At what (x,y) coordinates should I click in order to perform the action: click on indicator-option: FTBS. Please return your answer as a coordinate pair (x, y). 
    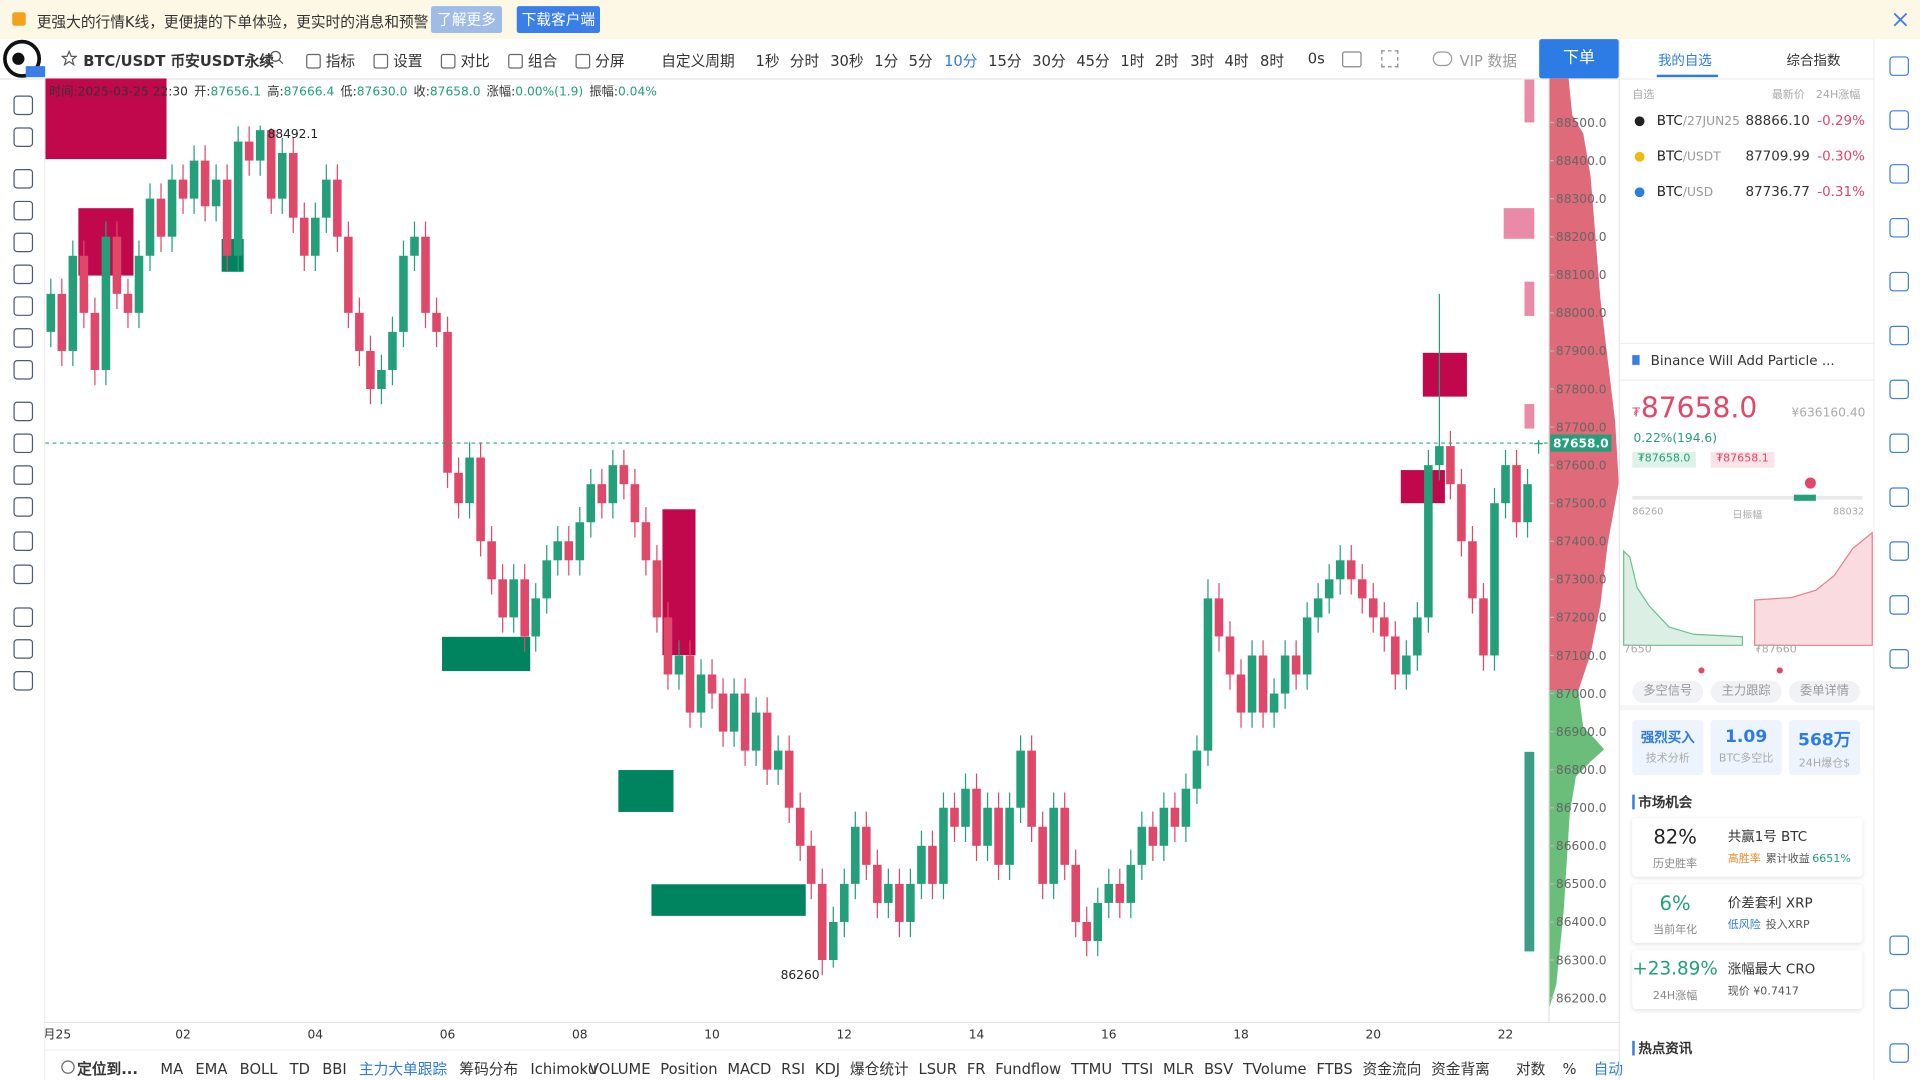
    Looking at the image, I should click on (1334, 1068).